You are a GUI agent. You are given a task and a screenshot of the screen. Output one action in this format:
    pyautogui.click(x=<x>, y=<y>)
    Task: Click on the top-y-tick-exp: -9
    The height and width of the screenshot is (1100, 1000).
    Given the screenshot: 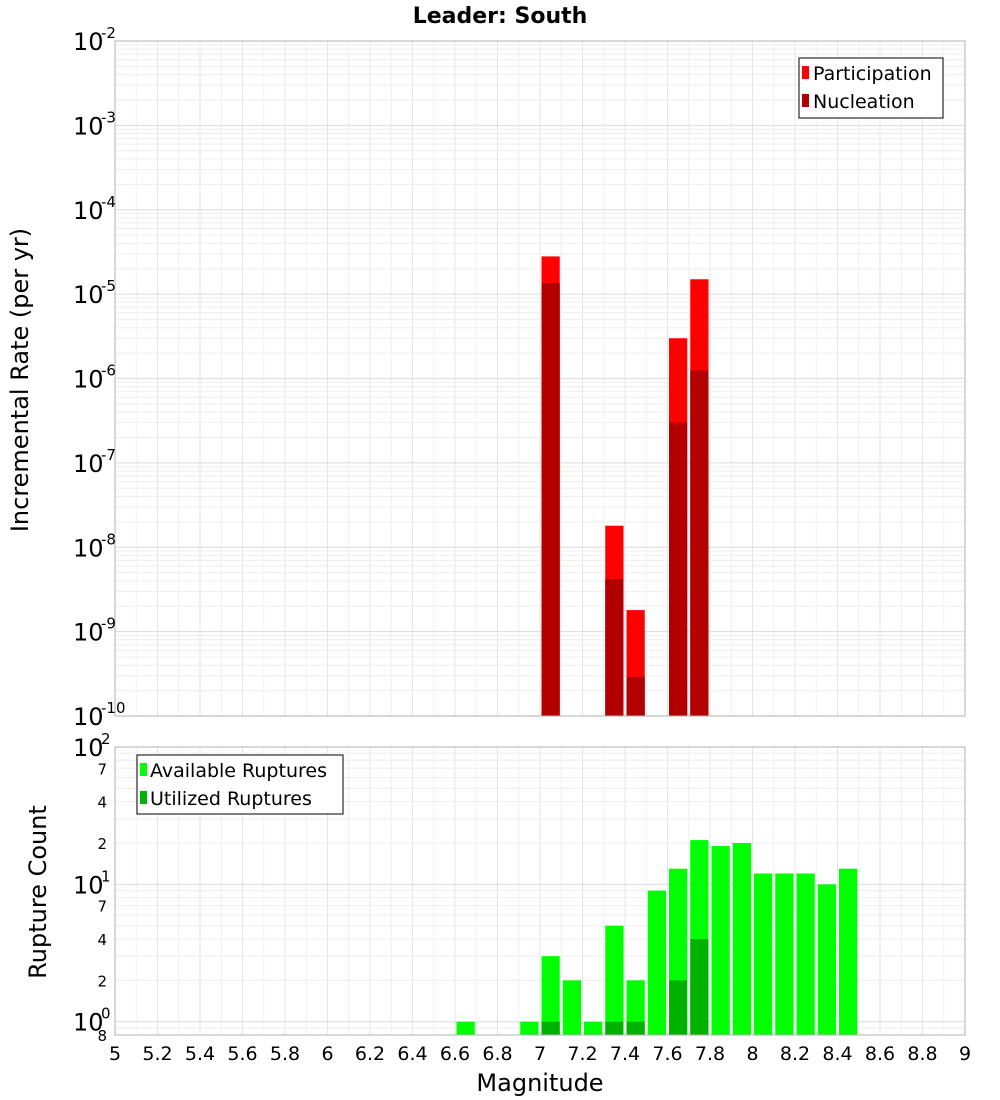 What is the action you would take?
    pyautogui.click(x=108, y=624)
    